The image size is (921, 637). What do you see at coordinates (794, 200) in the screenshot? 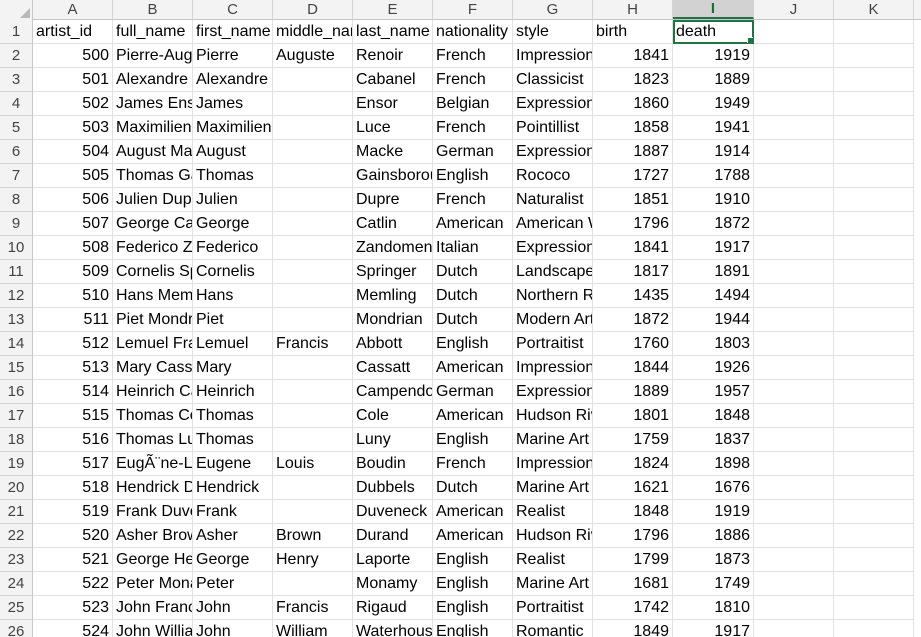
I see `cell-j8` at bounding box center [794, 200].